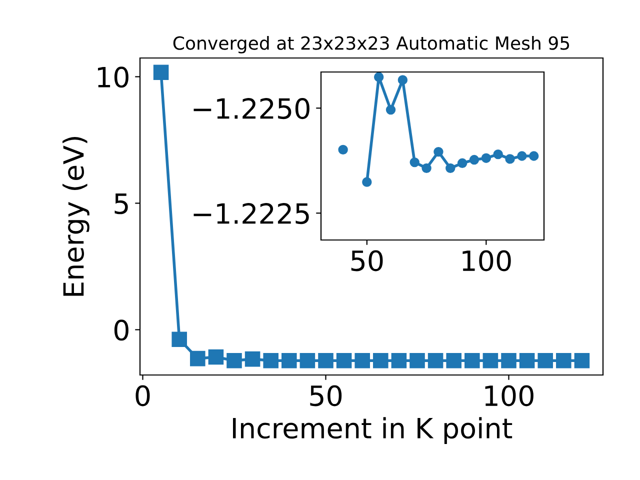 This screenshot has height=480, width=640. What do you see at coordinates (371, 45) in the screenshot?
I see `chart-title: Converged at 23x23x23 Automatic Mesh 95` at bounding box center [371, 45].